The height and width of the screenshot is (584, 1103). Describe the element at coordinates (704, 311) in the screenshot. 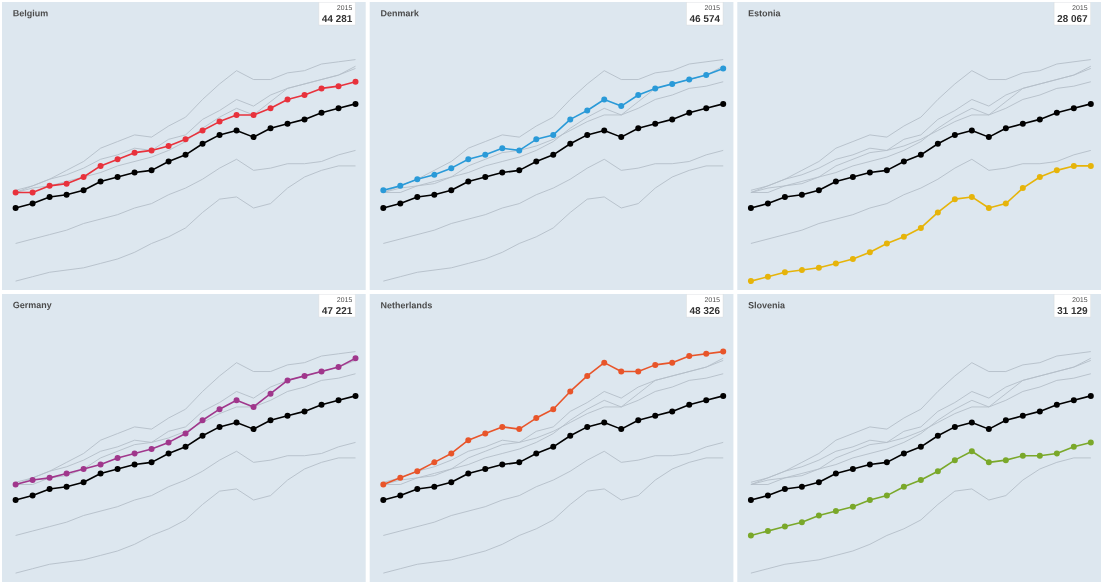

I see `text: 48 326` at that location.